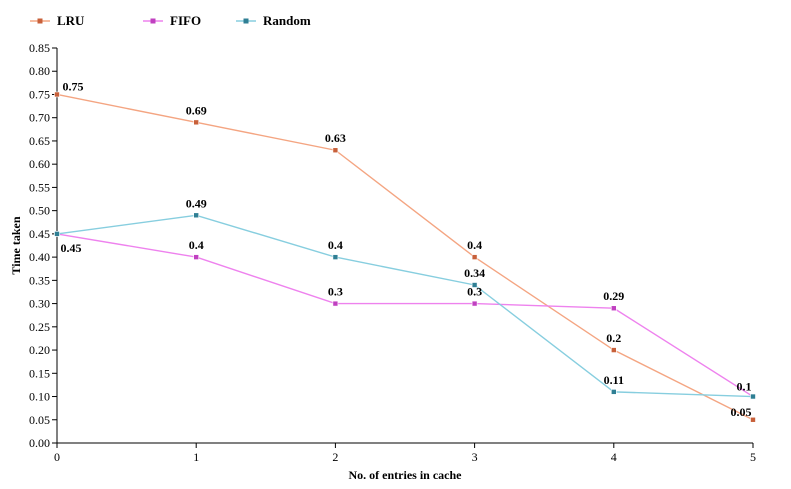  What do you see at coordinates (246, 21) in the screenshot?
I see `legend-marker-random` at bounding box center [246, 21].